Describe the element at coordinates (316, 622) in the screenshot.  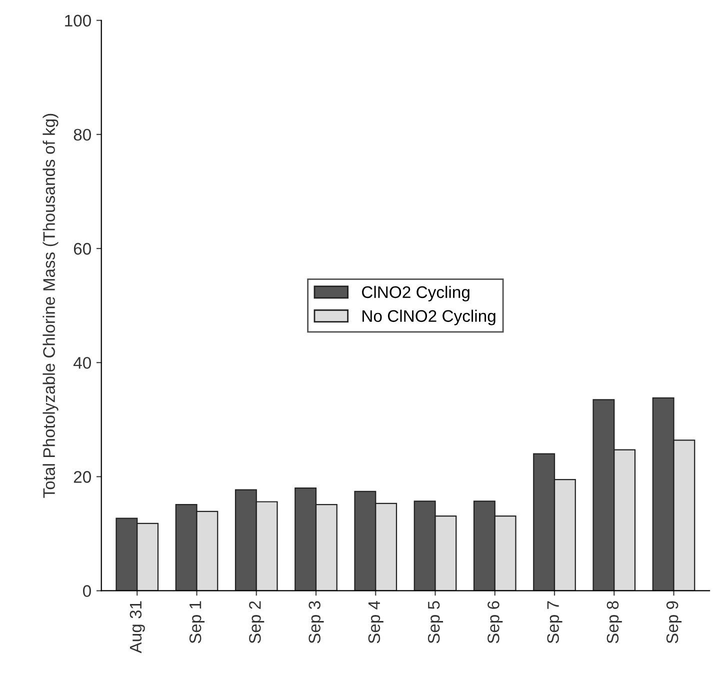
I see `x-tick-label: Sep 3` at that location.